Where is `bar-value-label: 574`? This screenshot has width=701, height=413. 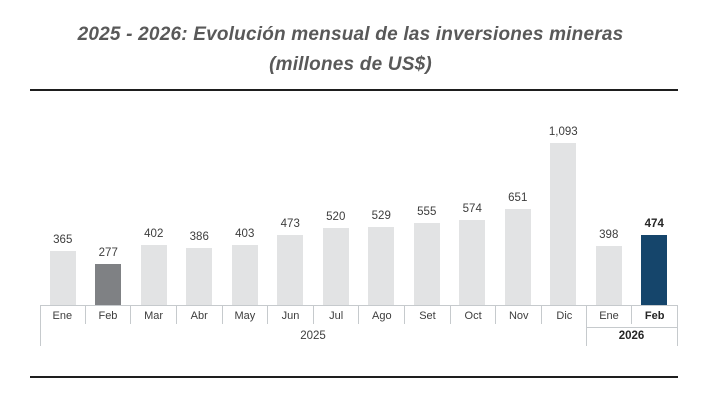
bar-value-label: 574 is located at coordinates (472, 209).